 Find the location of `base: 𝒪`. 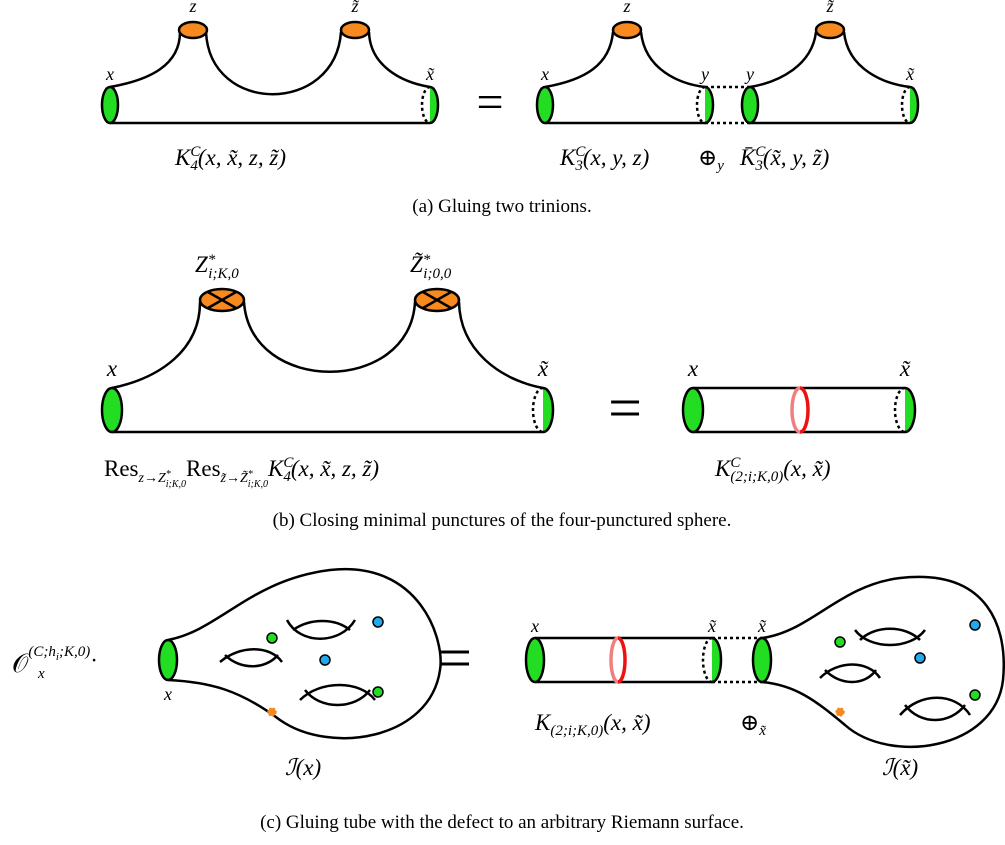

base: 𝒪 is located at coordinates (21, 663).